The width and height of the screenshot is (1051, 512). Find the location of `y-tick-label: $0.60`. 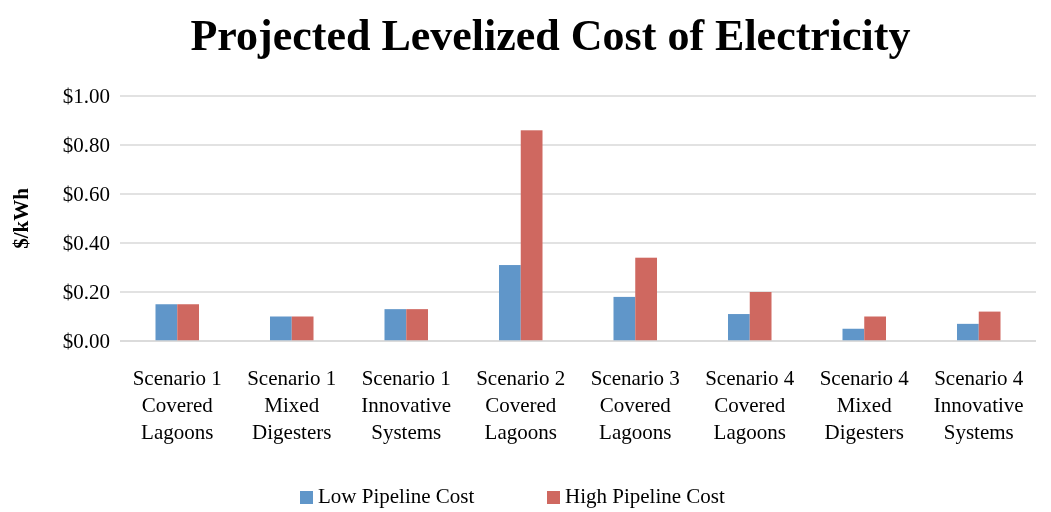

y-tick-label: $0.60 is located at coordinates (86, 194).